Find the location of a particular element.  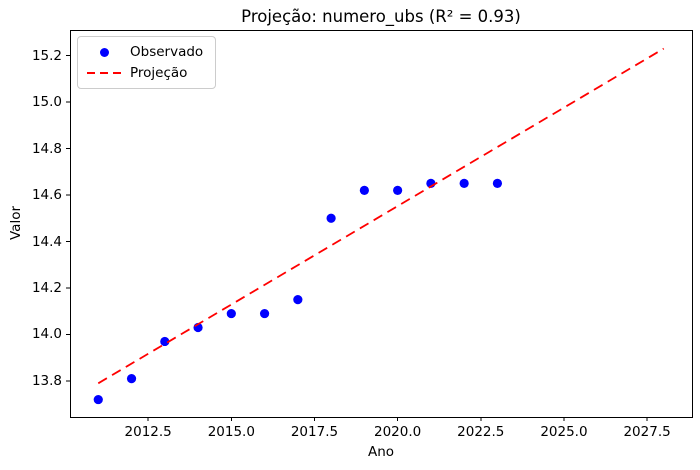

x-tick-label: 2025.0 is located at coordinates (564, 432).